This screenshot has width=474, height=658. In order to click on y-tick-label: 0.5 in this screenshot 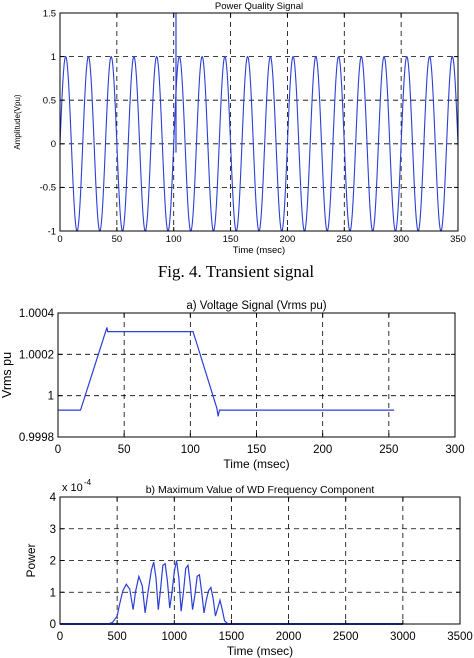, I will do `click(49, 101)`.